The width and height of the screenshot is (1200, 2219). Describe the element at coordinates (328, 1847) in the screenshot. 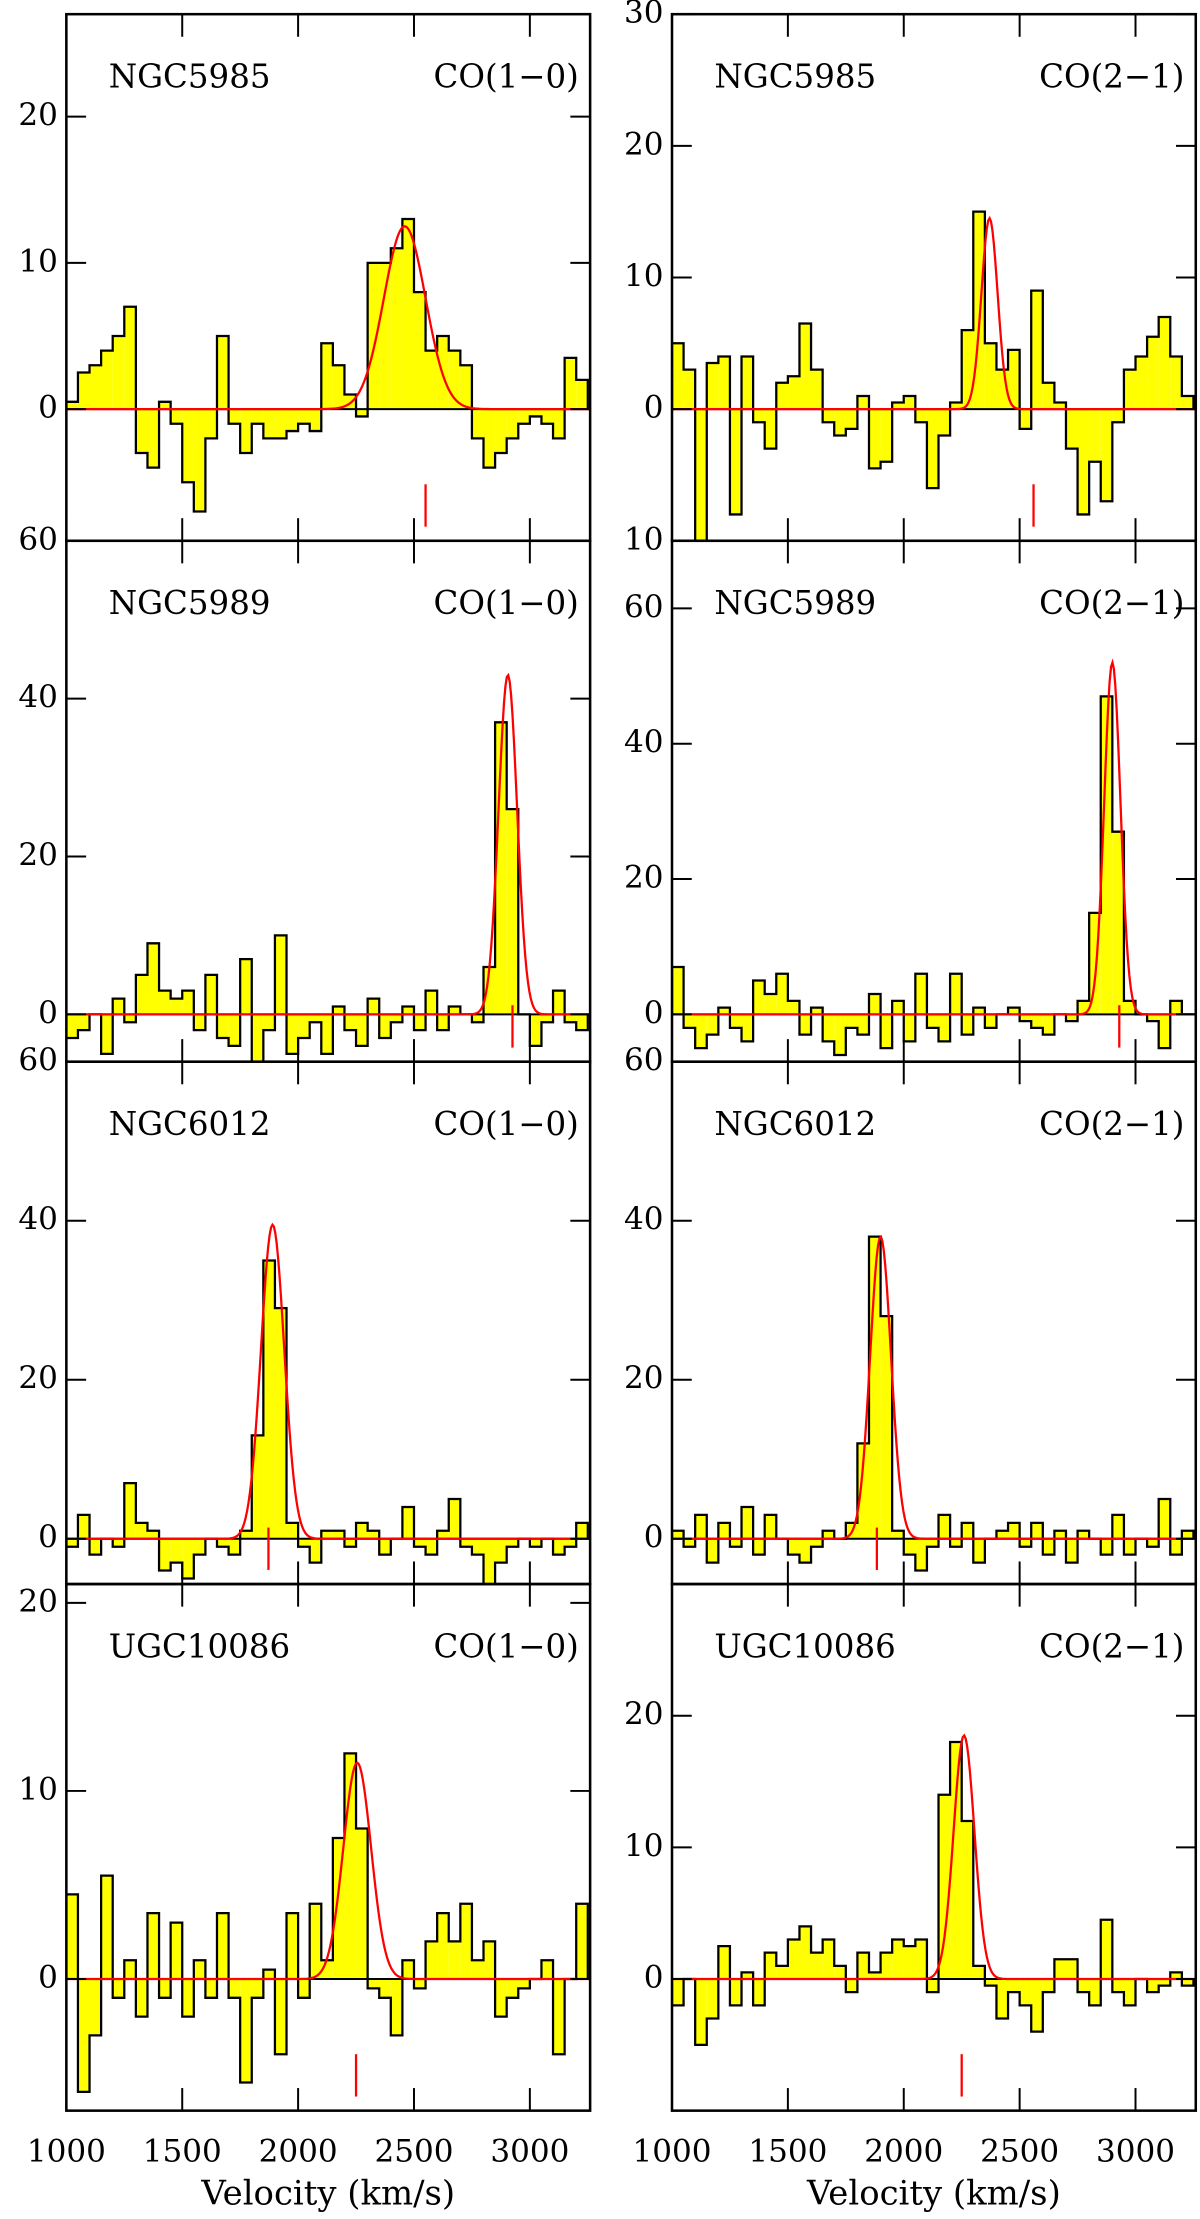

I see `panel-frame` at that location.